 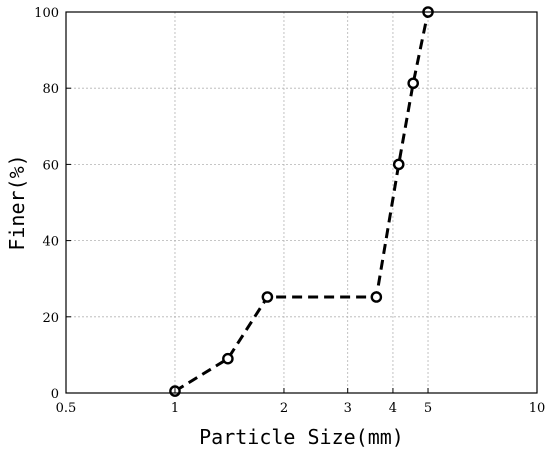 What do you see at coordinates (393, 408) in the screenshot?
I see `x-tick-label: 4` at bounding box center [393, 408].